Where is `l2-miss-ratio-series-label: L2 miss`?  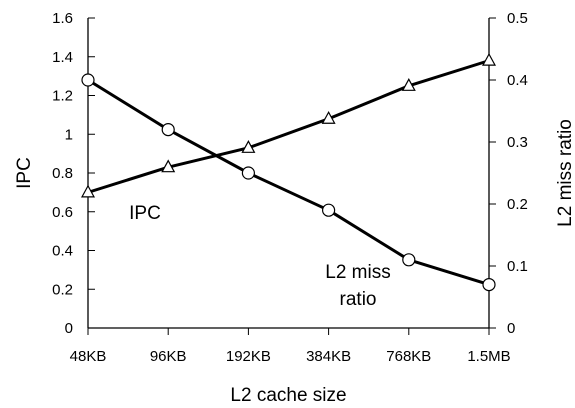
l2-miss-ratio-series-label: L2 miss is located at coordinates (357, 272).